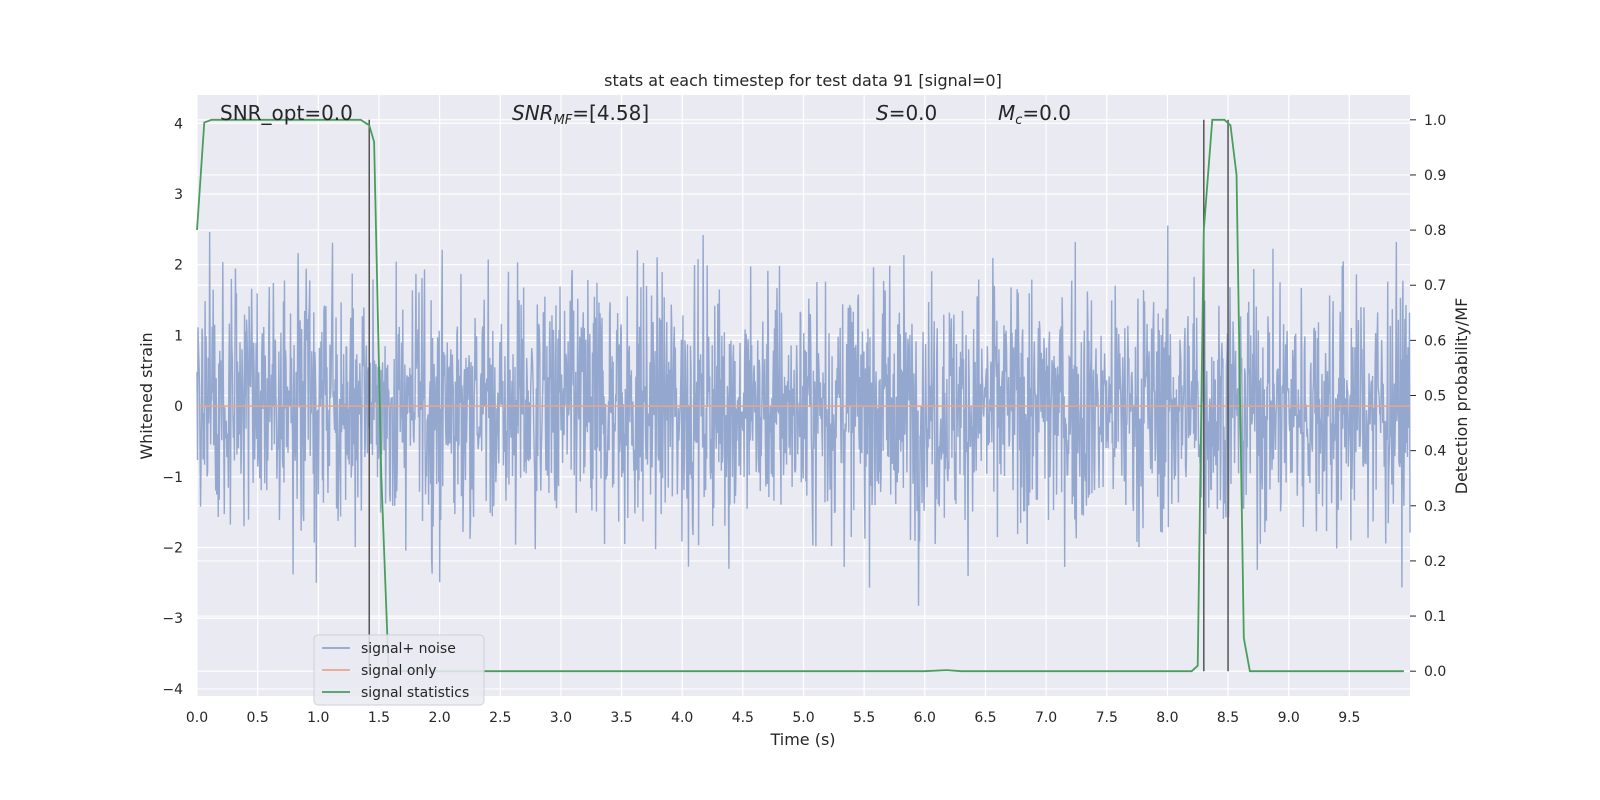  Describe the element at coordinates (1435, 672) in the screenshot. I see `y-tick-label-right: 0.0` at that location.